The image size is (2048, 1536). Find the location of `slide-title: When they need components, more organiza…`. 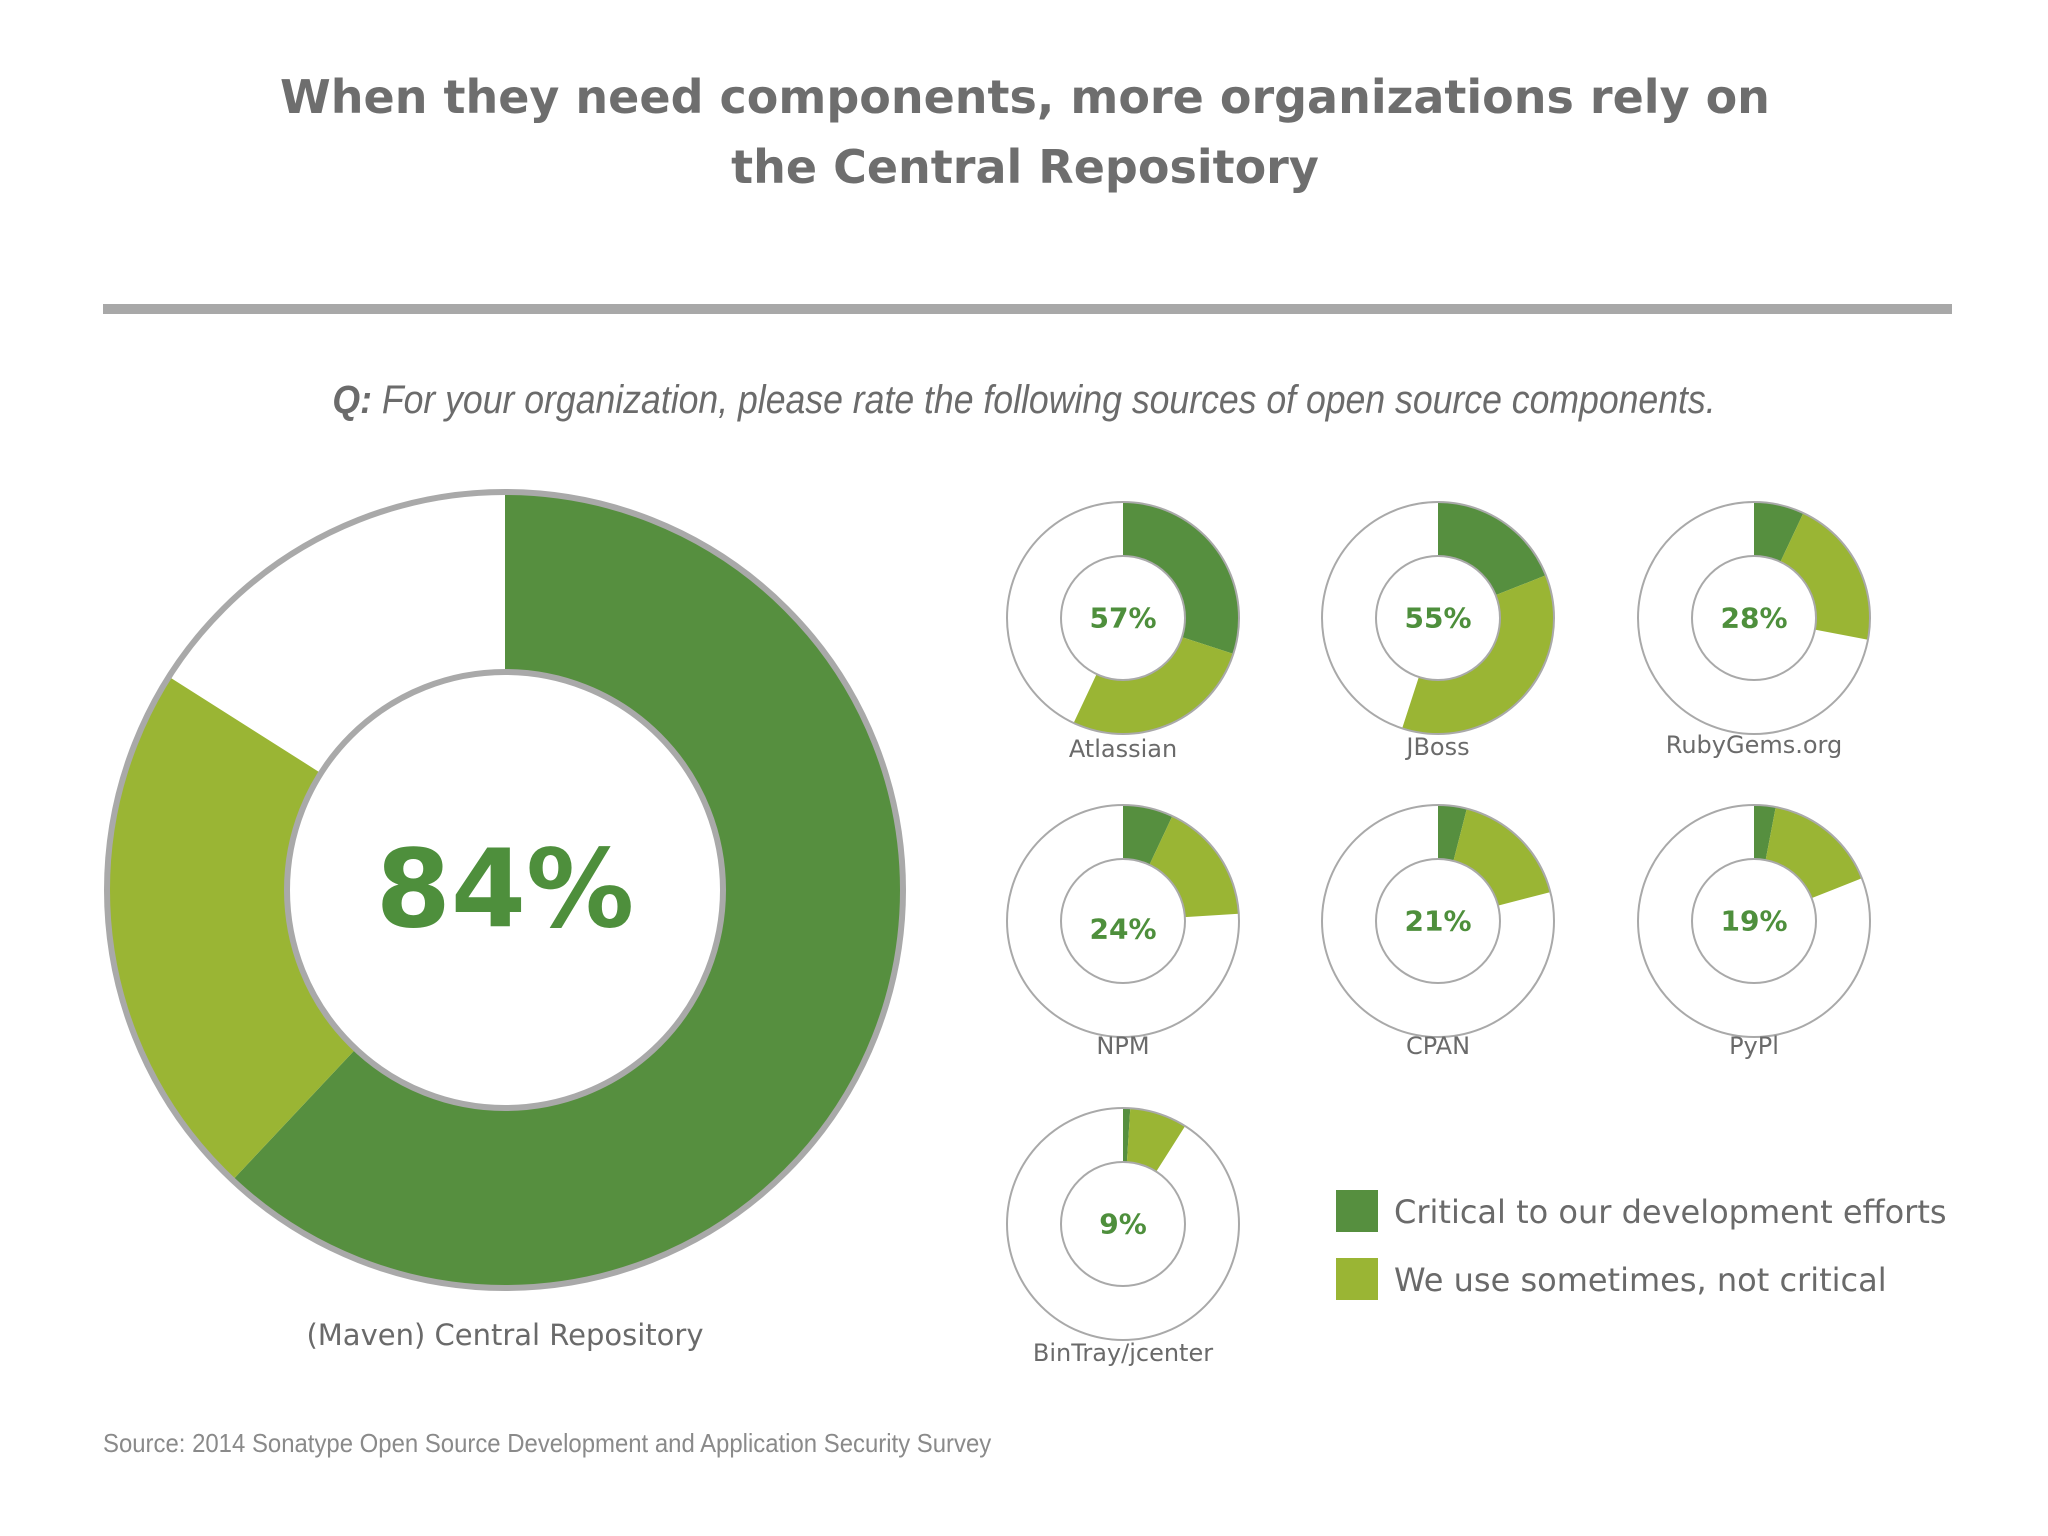

slide-title: When they need components, more organiza… is located at coordinates (1025, 132).